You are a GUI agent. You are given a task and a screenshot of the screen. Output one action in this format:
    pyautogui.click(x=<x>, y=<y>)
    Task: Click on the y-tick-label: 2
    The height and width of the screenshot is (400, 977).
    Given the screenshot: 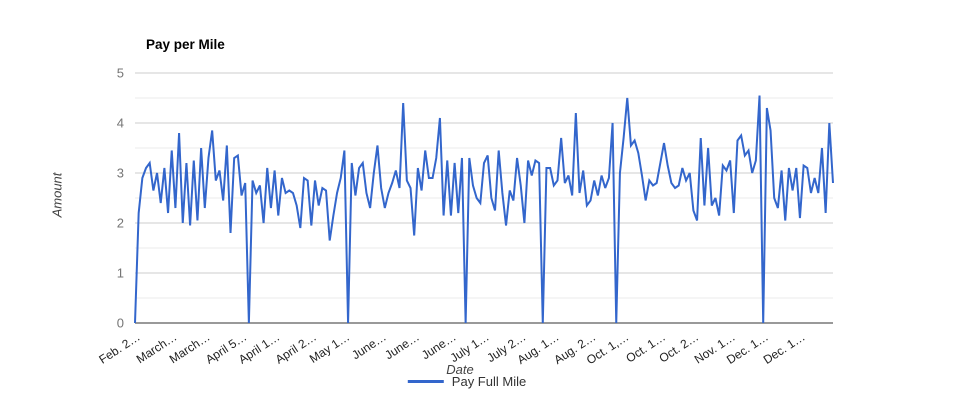 What is the action you would take?
    pyautogui.click(x=120, y=223)
    